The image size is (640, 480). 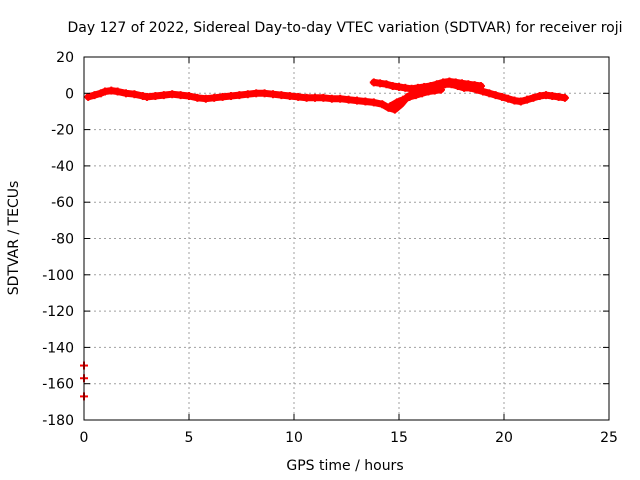 I want to click on x-tick-label: 25, so click(x=609, y=438).